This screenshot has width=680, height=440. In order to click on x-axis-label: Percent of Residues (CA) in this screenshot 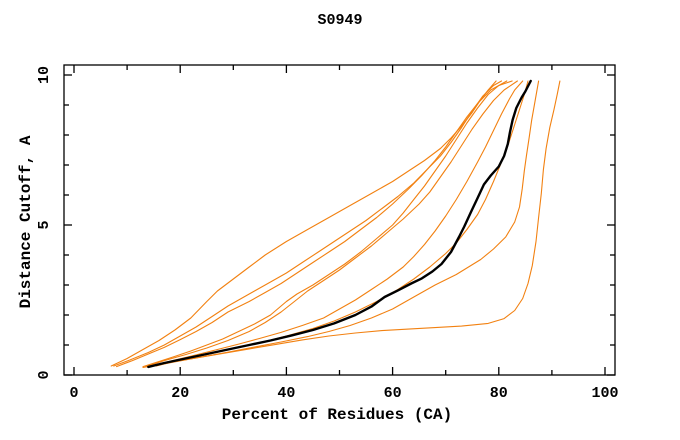, I will do `click(337, 415)`.